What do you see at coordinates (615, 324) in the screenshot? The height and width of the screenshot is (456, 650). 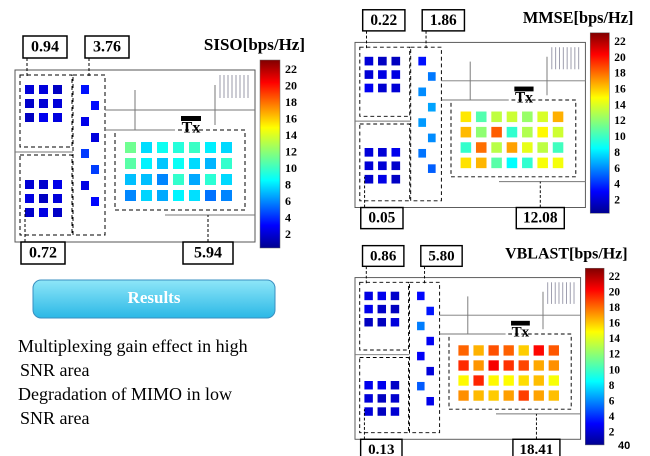 I see `colorbar-tick: 16` at bounding box center [615, 324].